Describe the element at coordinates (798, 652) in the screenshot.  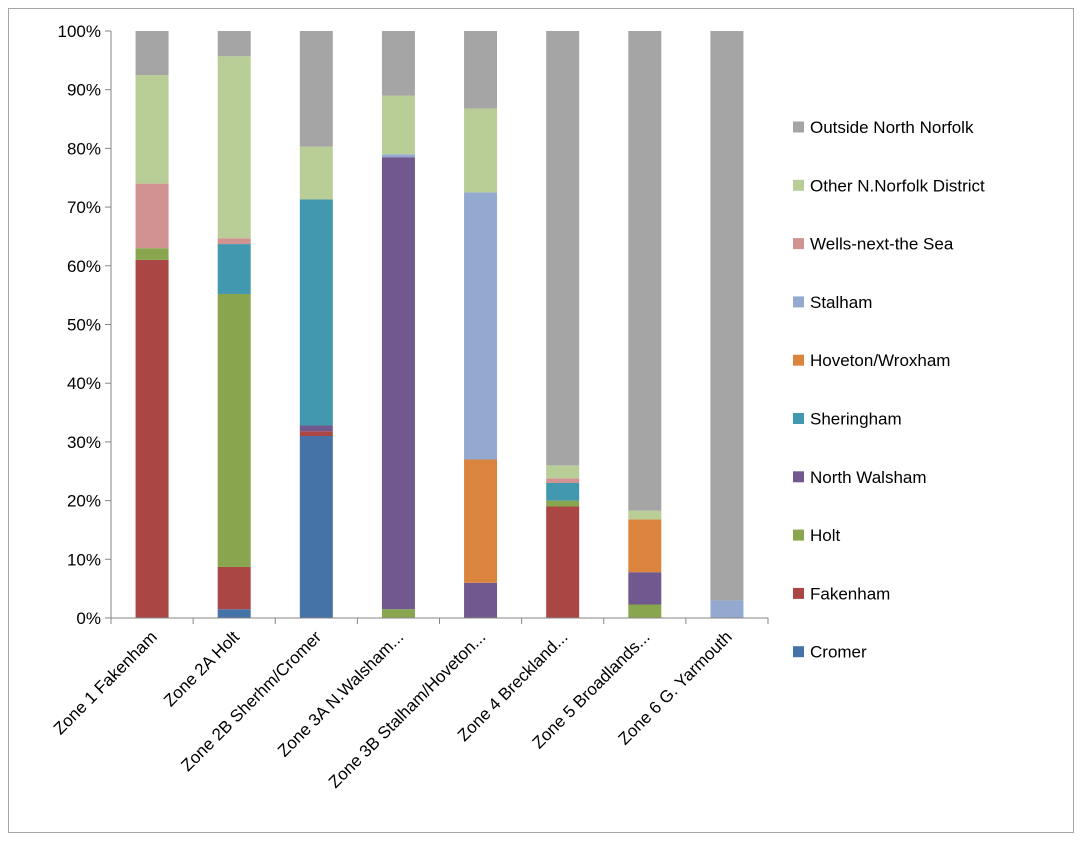
I see `legend-swatch-cromer` at that location.